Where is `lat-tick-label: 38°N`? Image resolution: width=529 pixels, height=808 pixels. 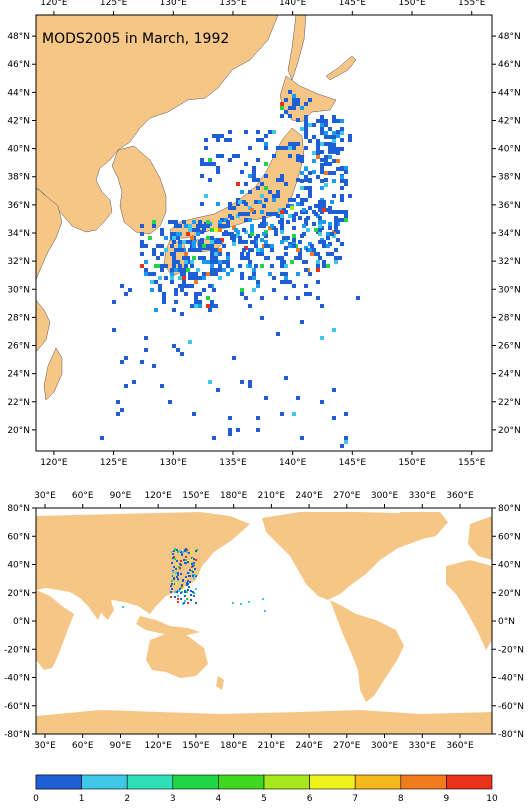 lat-tick-label: 38°N is located at coordinates (509, 178).